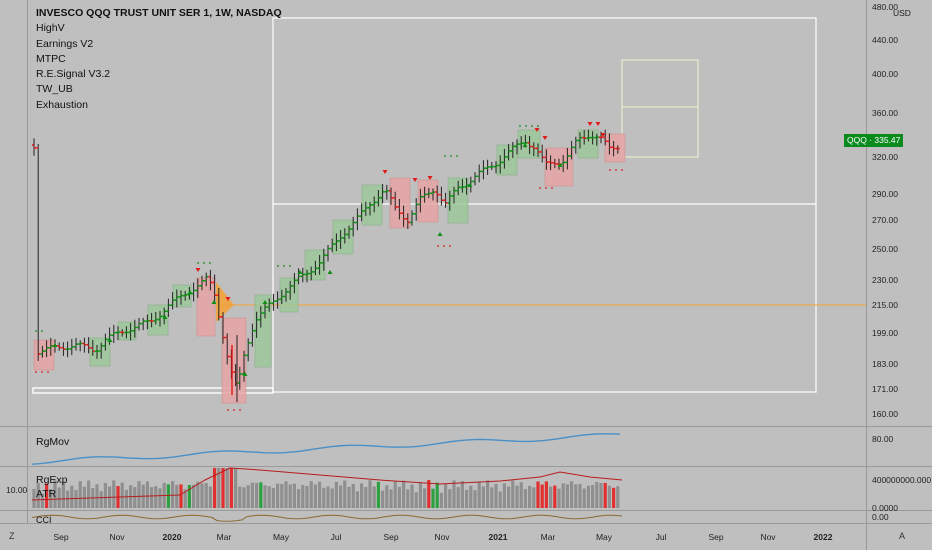 The width and height of the screenshot is (932, 550). Describe the element at coordinates (603, 135) in the screenshot. I see `down-triangle-marker` at that location.